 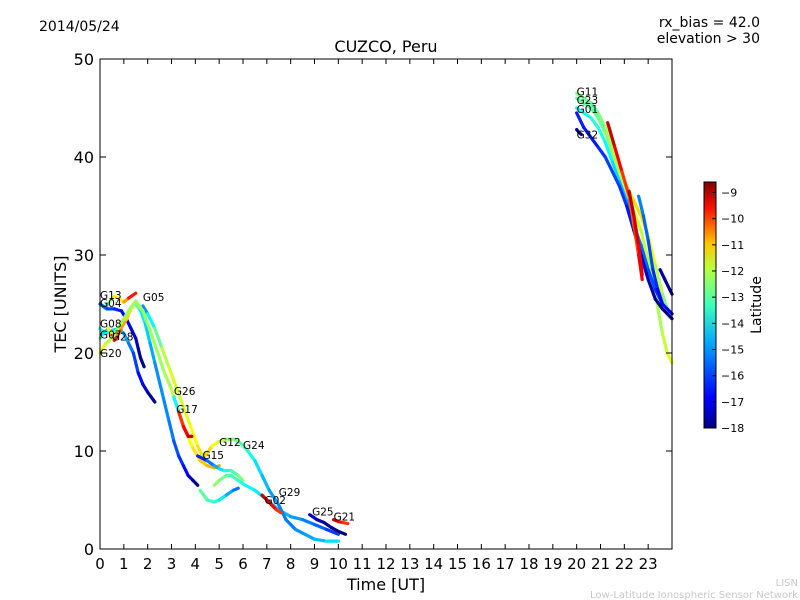 What do you see at coordinates (219, 564) in the screenshot?
I see `x-tick-label: 5` at bounding box center [219, 564].